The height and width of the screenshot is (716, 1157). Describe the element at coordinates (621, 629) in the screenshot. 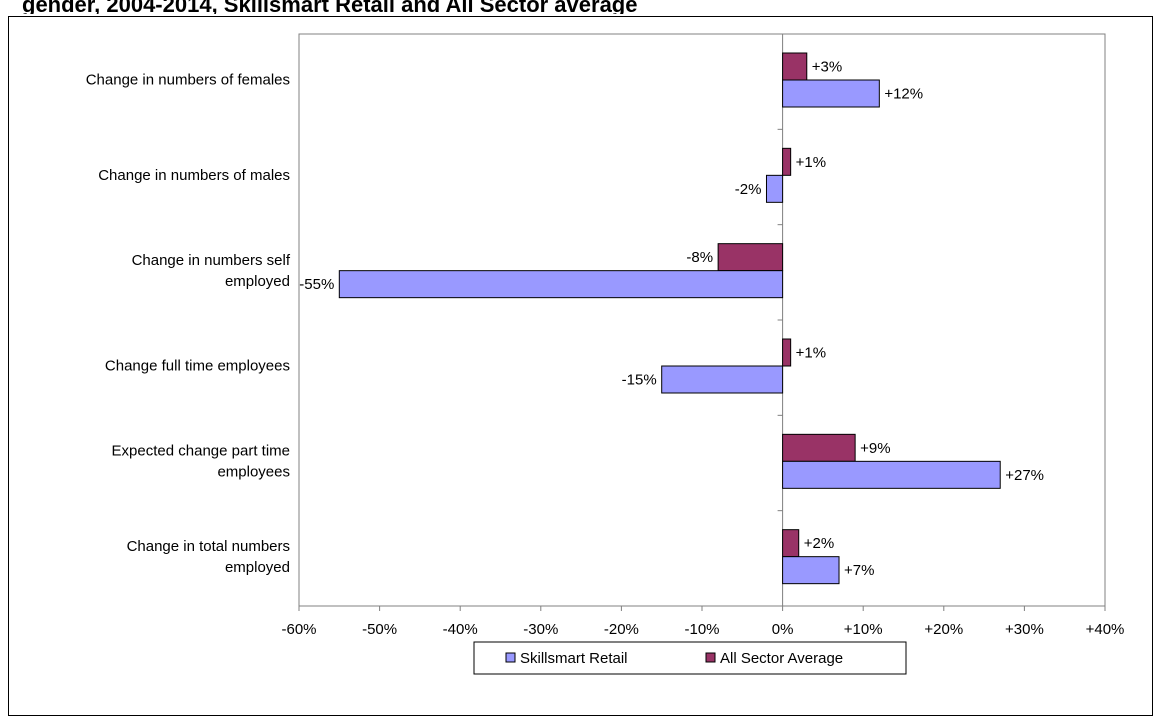

I see `x-tick-label: -20%` at that location.